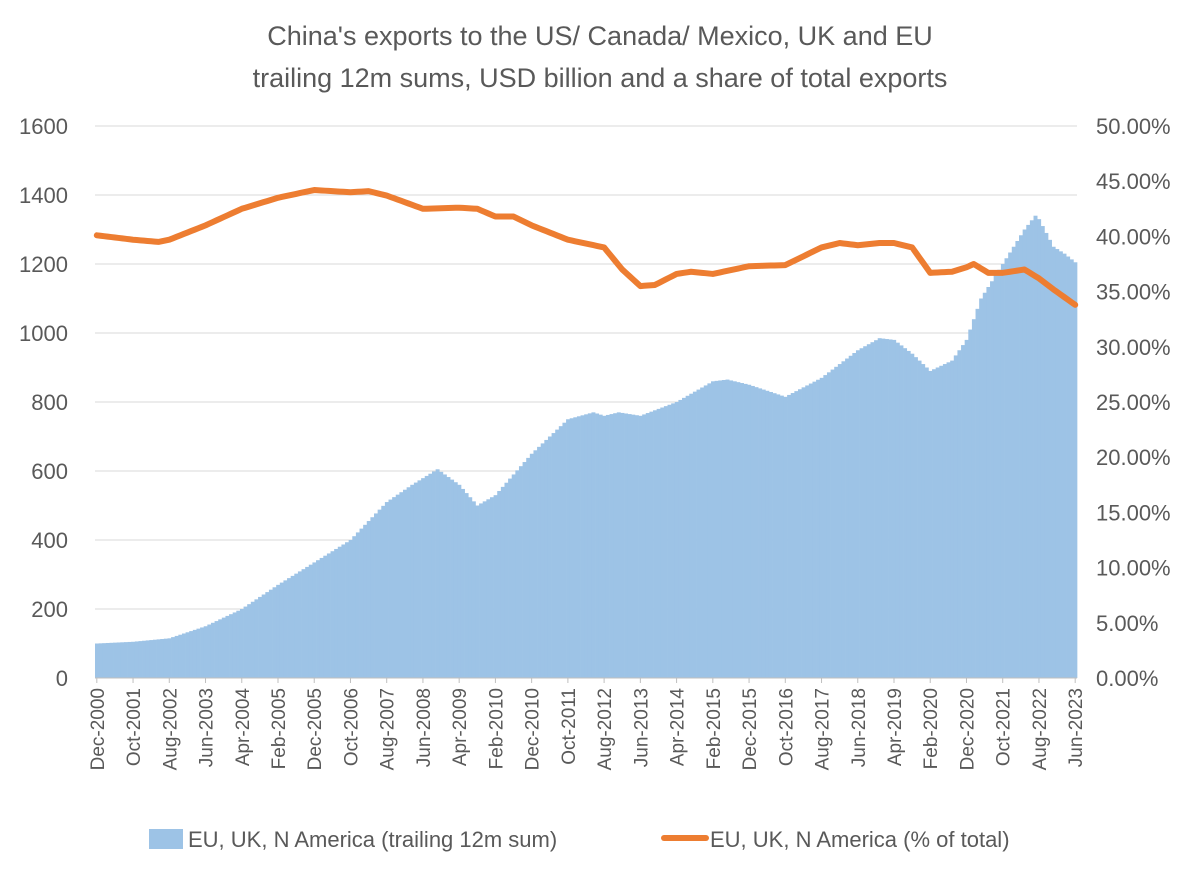 The height and width of the screenshot is (872, 1200). I want to click on y-left-tick-label: 1600, so click(43, 126).